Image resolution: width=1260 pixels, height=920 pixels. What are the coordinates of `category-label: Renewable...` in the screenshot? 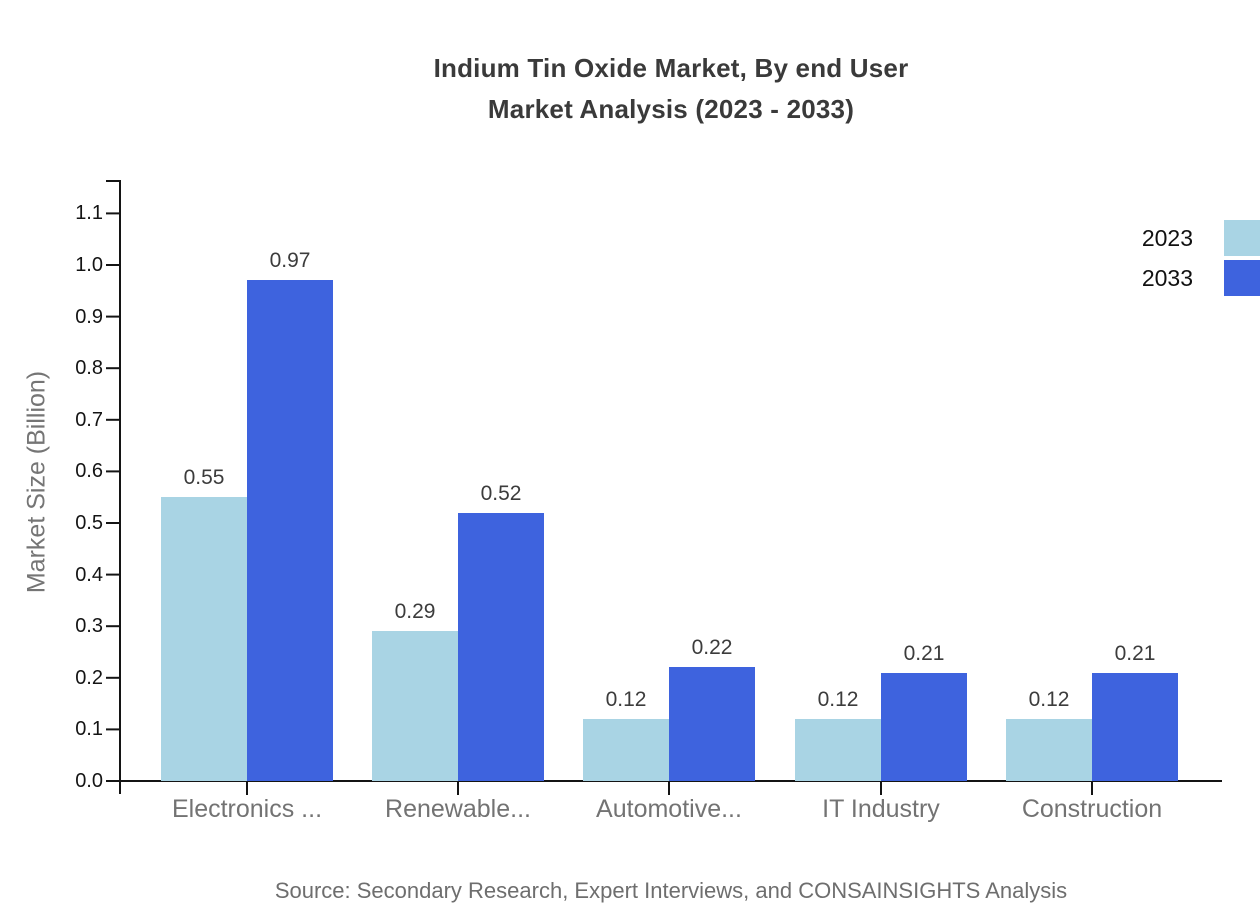 It's located at (458, 809).